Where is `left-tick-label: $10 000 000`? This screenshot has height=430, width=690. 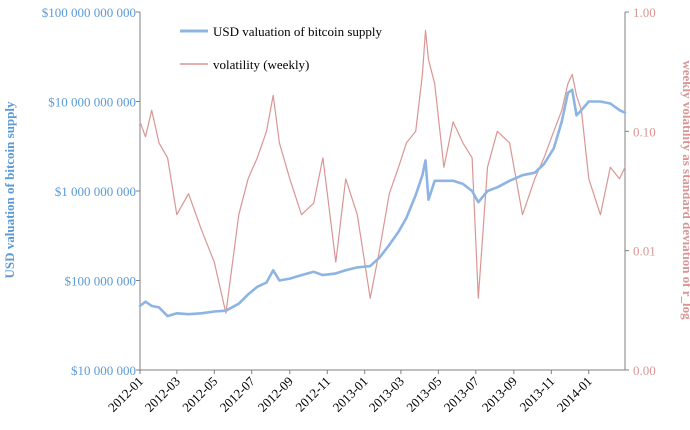 left-tick-label: $10 000 000 is located at coordinates (103, 370).